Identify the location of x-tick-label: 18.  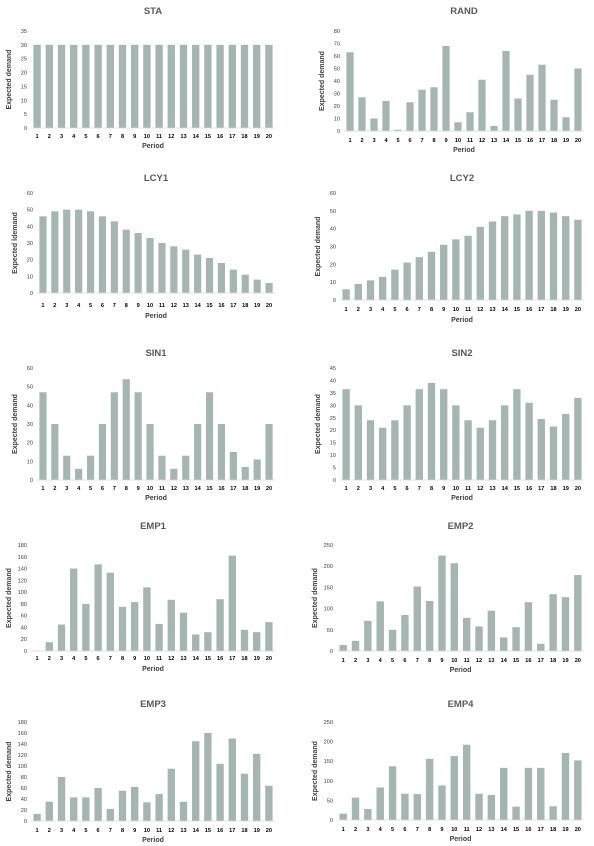
(553, 661).